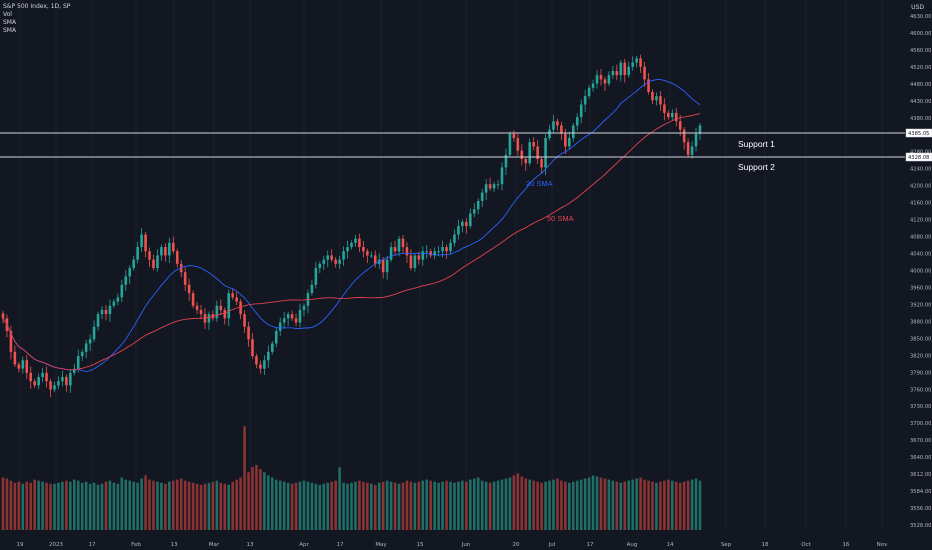  Describe the element at coordinates (174, 545) in the screenshot. I see `time-tick-label: 13` at that location.